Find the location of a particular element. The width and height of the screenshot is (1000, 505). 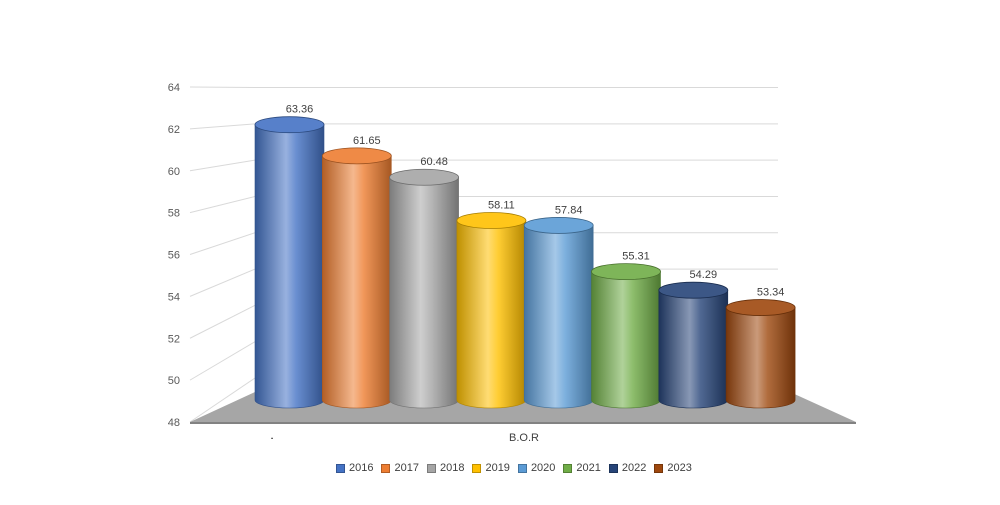

legend-item-2017: 2017 is located at coordinates (400, 468).